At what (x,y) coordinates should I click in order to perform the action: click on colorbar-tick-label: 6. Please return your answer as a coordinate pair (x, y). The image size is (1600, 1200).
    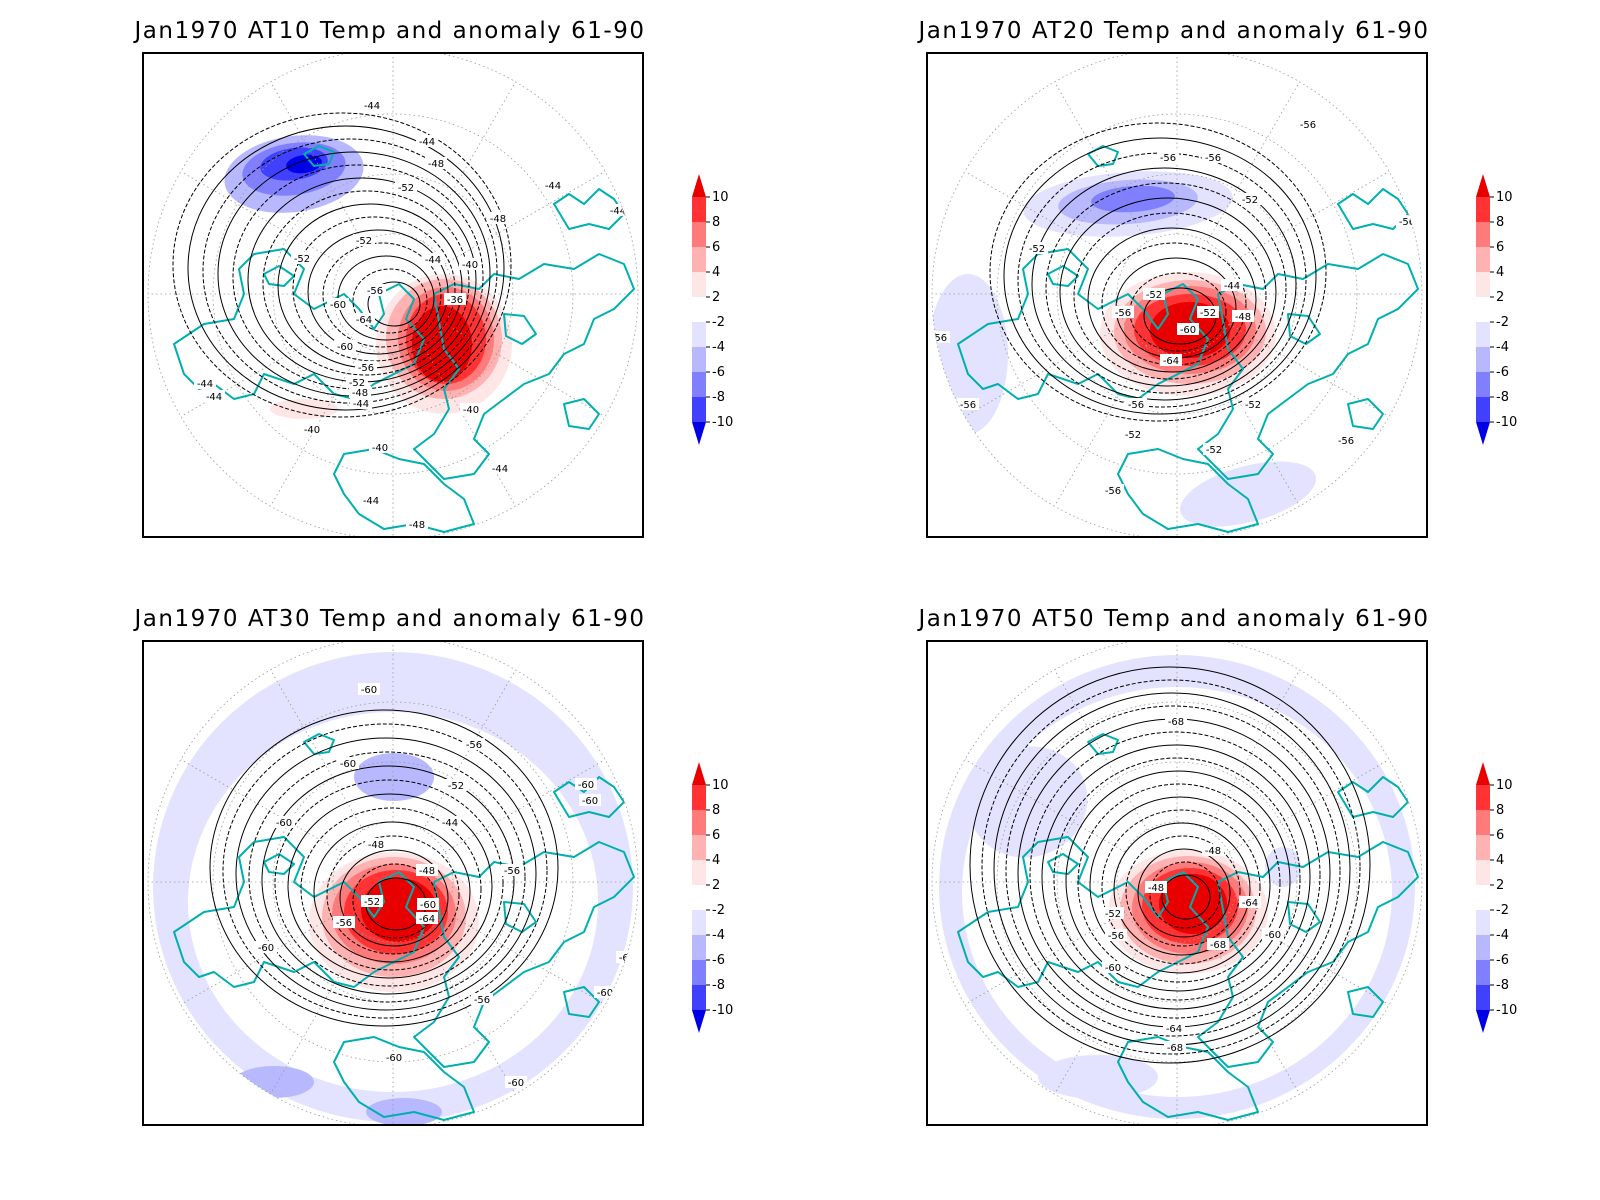
    Looking at the image, I should click on (1500, 835).